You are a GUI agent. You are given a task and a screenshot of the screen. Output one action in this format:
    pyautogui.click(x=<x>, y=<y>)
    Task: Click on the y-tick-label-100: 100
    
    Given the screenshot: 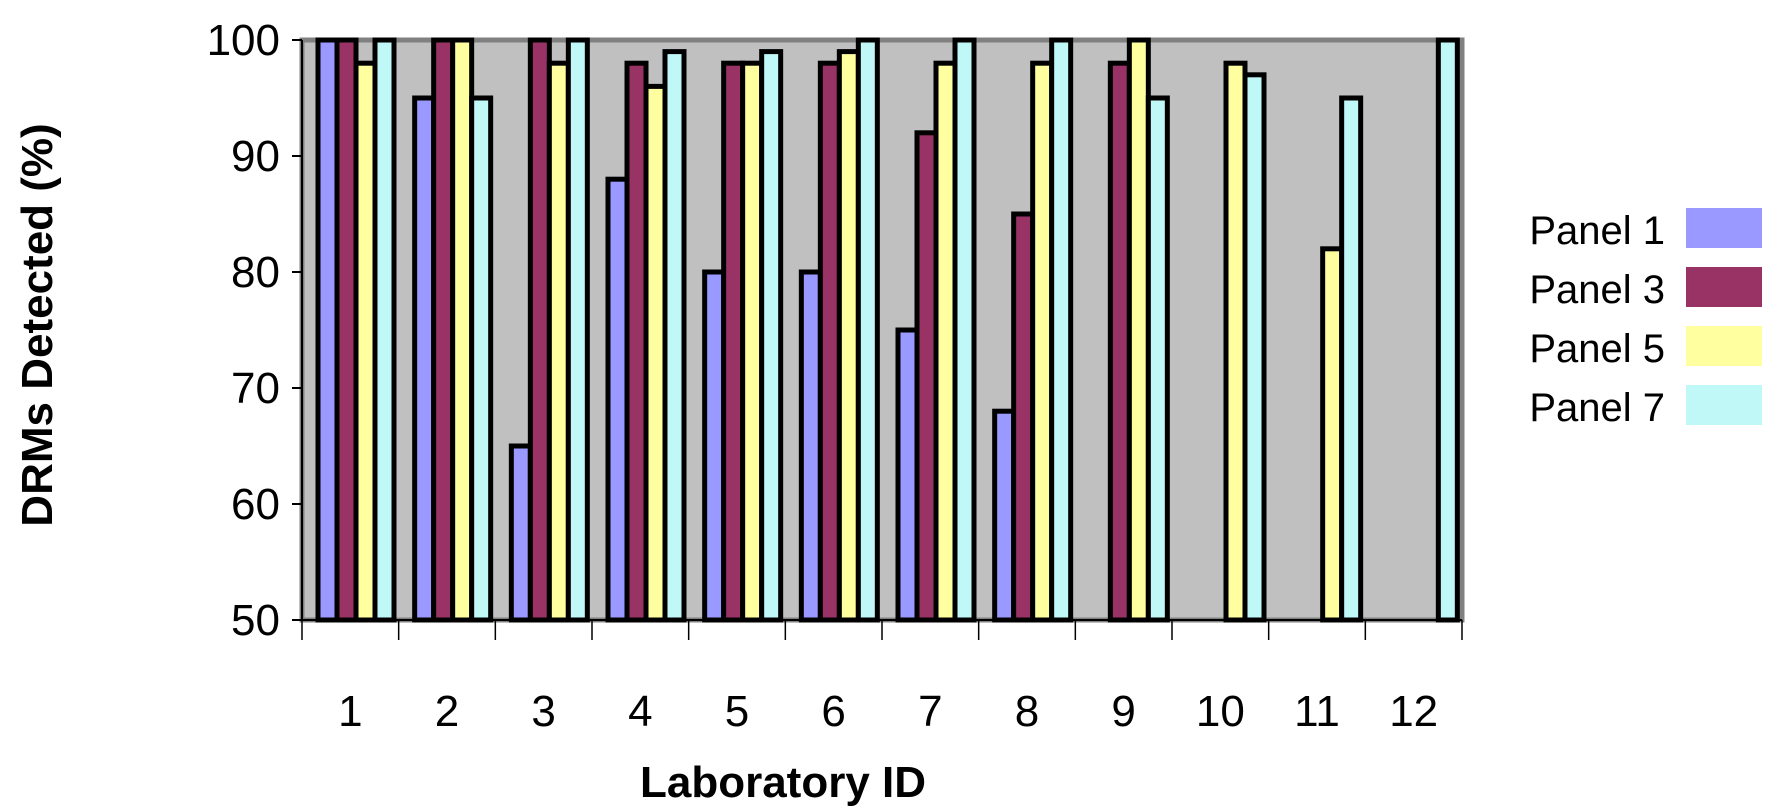 What is the action you would take?
    pyautogui.click(x=243, y=40)
    